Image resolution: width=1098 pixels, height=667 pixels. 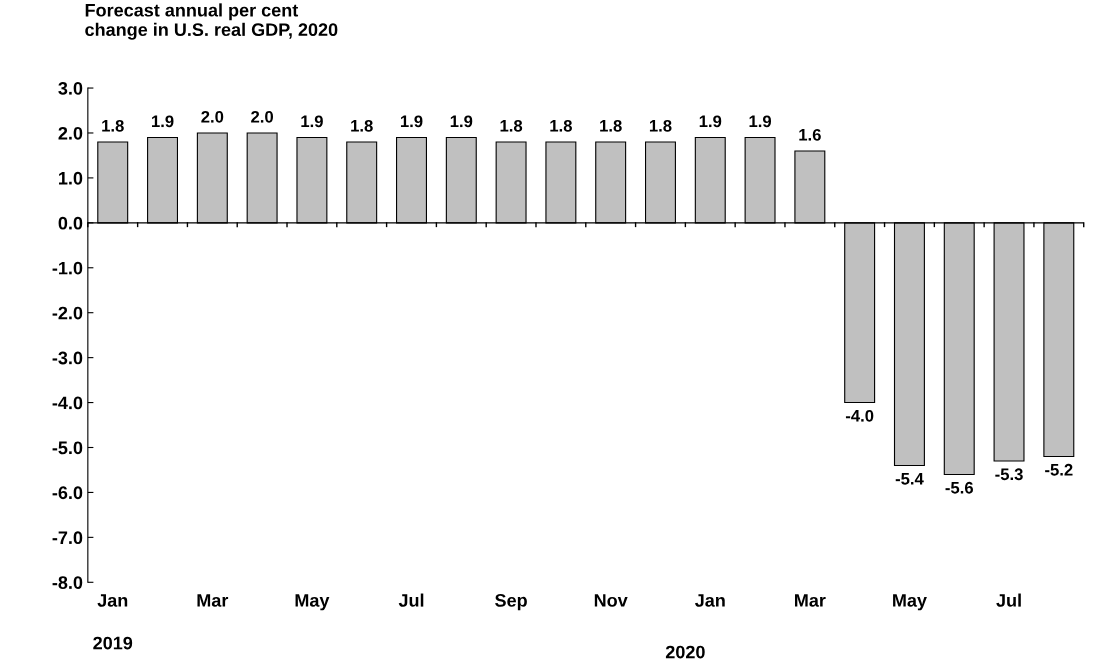 What do you see at coordinates (67, 358) in the screenshot?
I see `y-tick-label: -3.0` at bounding box center [67, 358].